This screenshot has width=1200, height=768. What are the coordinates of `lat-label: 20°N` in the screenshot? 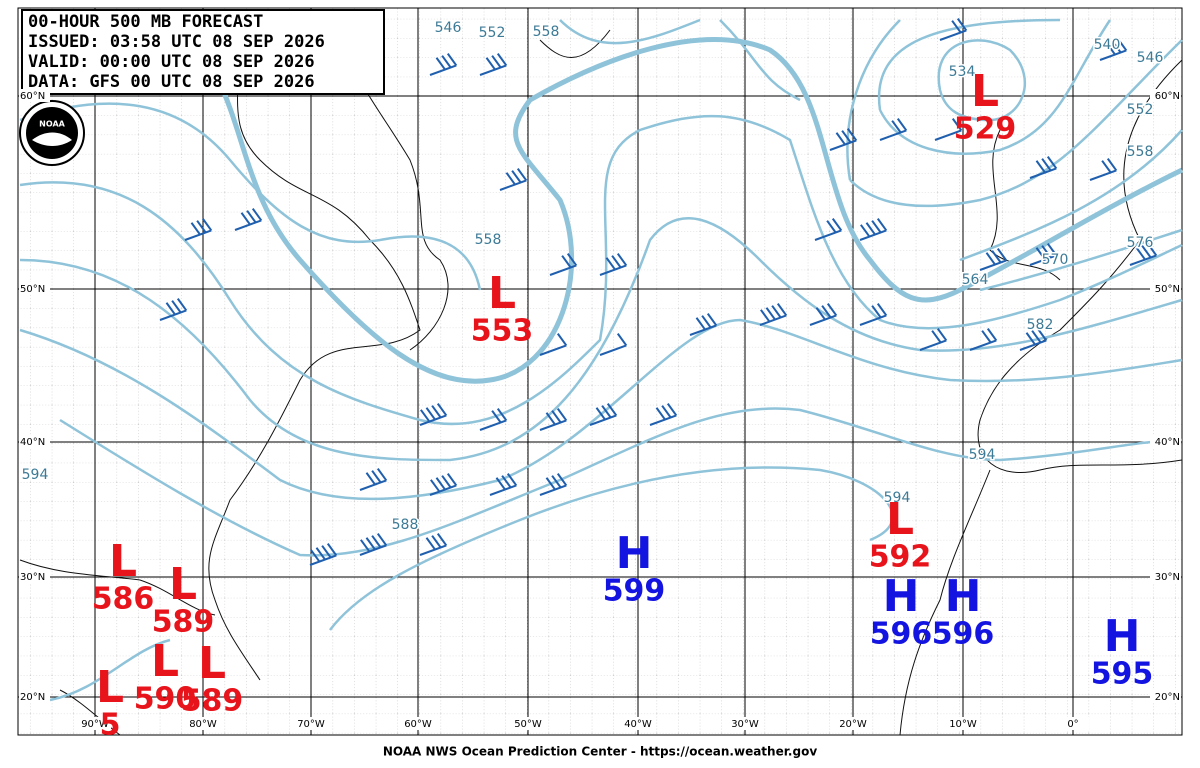 It's located at (32, 697).